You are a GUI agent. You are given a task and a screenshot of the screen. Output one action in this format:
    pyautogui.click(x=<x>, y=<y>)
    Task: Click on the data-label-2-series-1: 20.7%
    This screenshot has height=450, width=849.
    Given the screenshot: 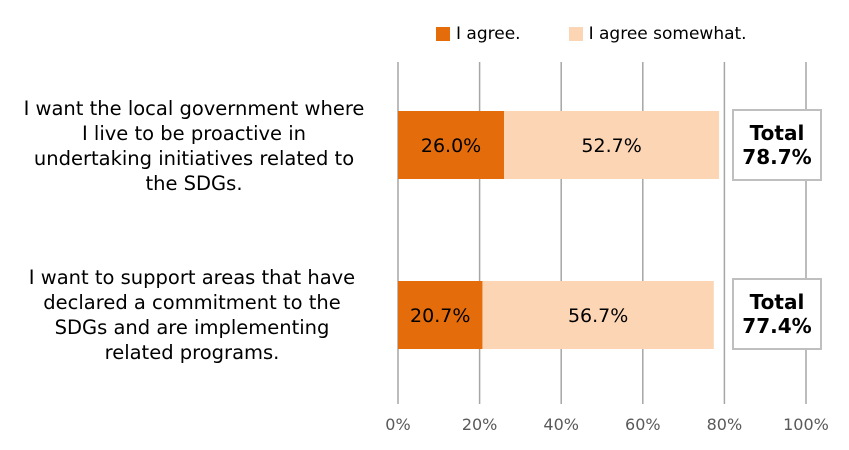 What is the action you would take?
    pyautogui.click(x=440, y=316)
    